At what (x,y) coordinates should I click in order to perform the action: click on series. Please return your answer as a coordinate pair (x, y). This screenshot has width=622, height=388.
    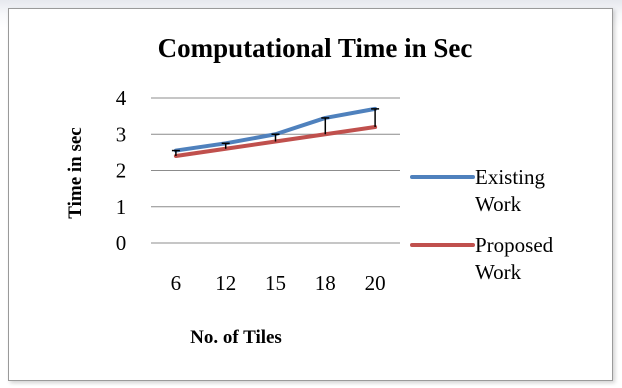
    Looking at the image, I should click on (275, 132).